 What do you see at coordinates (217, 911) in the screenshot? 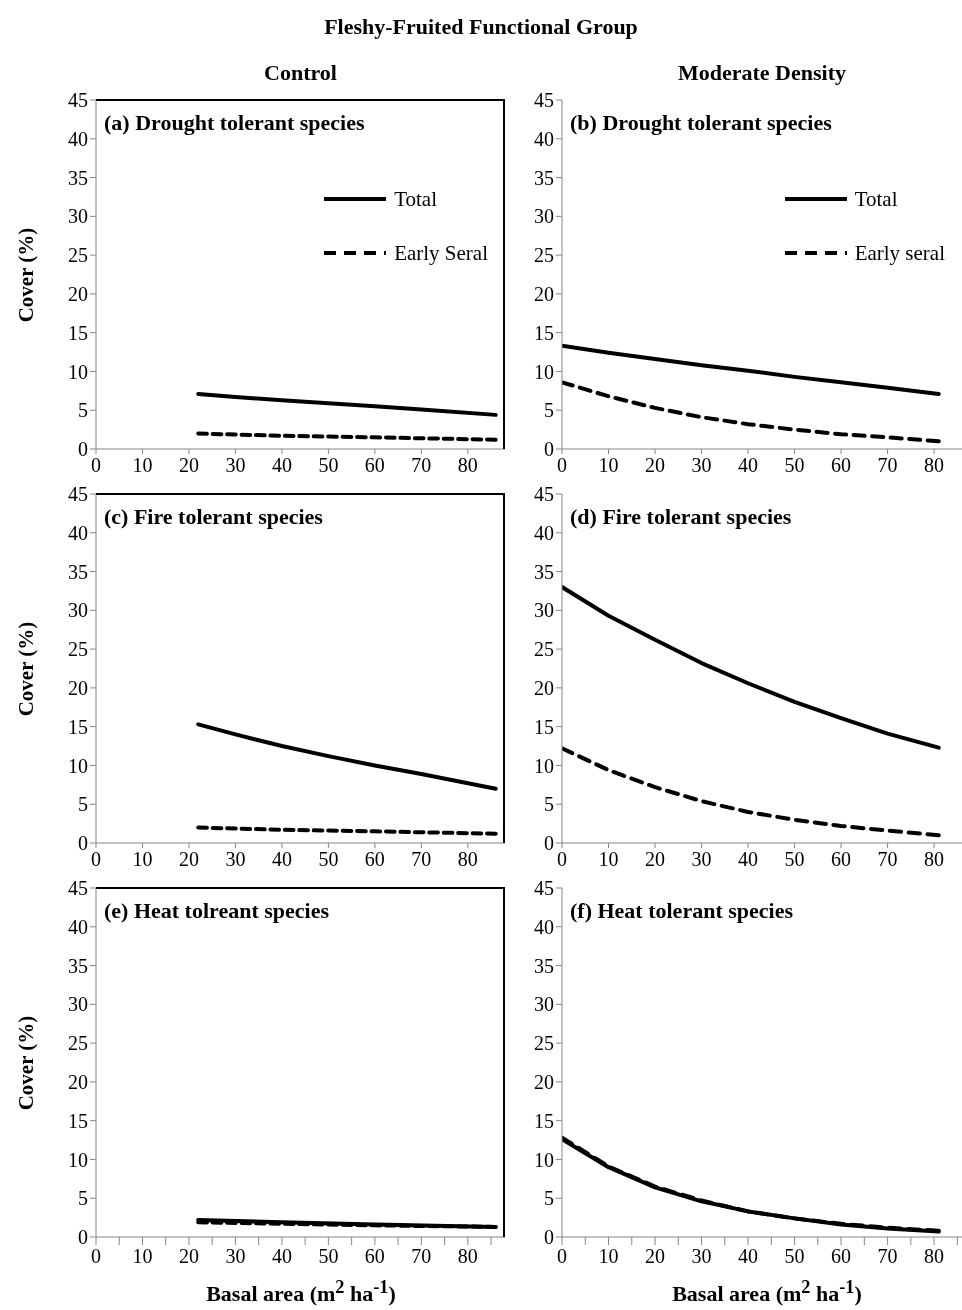
I see `text: (e) Heat tolreant species` at bounding box center [217, 911].